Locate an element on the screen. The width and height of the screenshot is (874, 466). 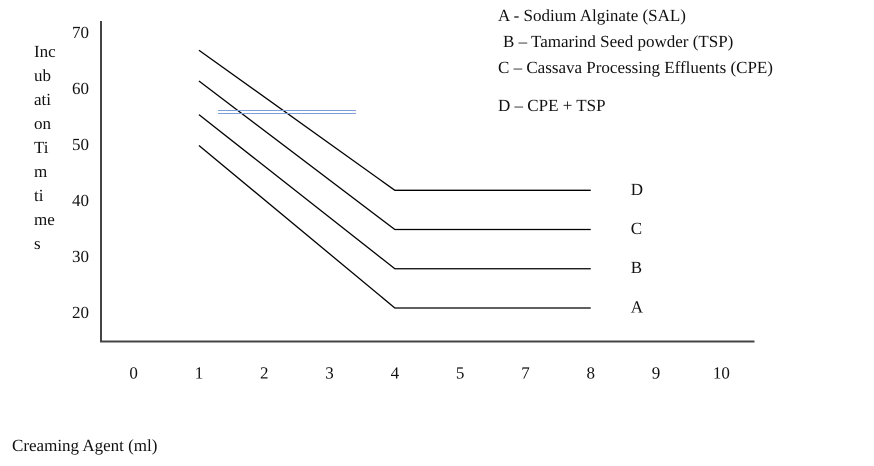
x-tick-label: 8 is located at coordinates (590, 372).